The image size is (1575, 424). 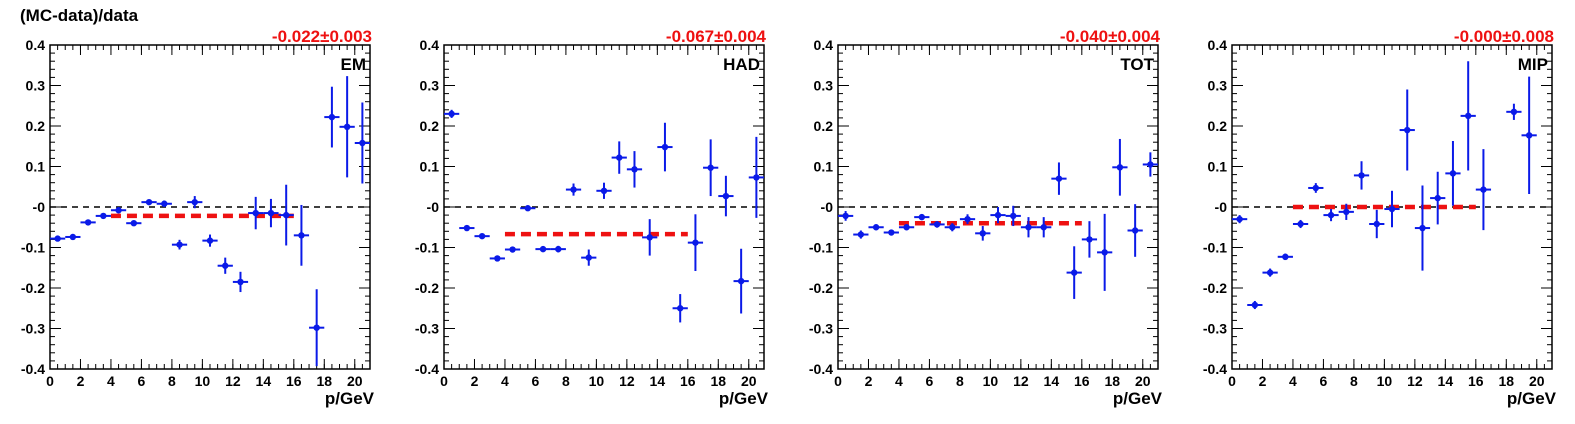 I want to click on x-tick-label: 20, so click(x=355, y=381).